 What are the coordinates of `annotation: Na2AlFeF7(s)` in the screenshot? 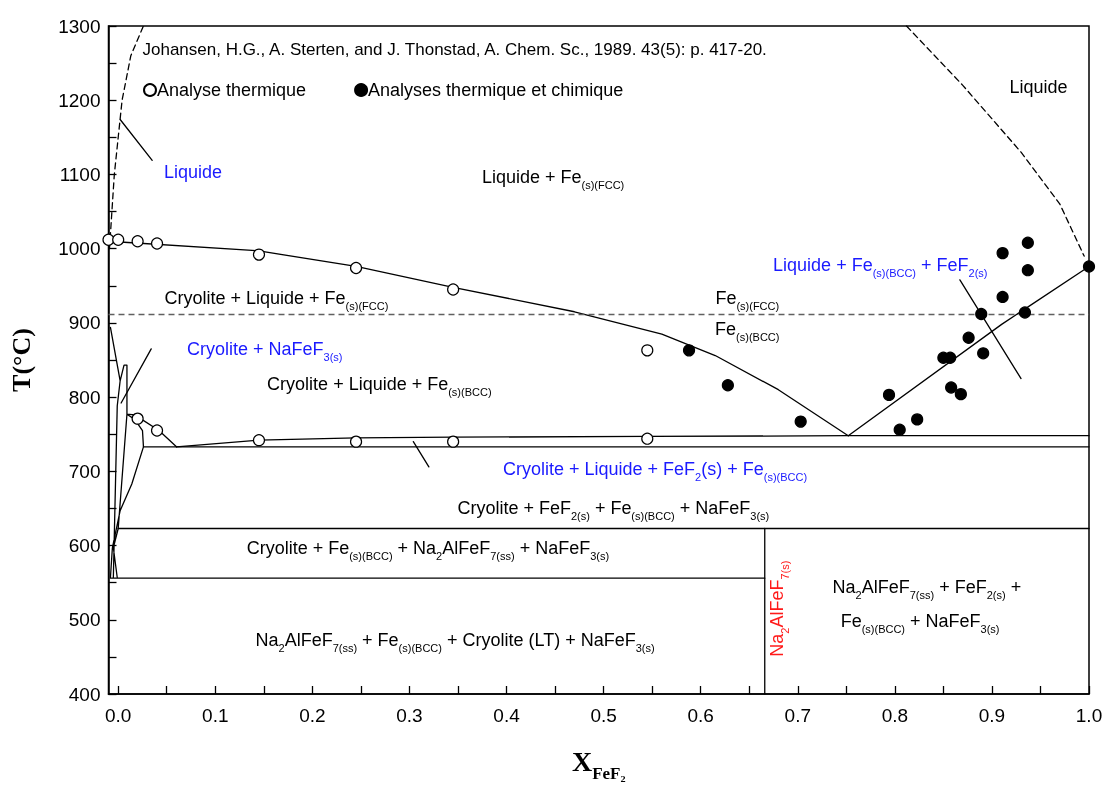 It's located at (779, 608).